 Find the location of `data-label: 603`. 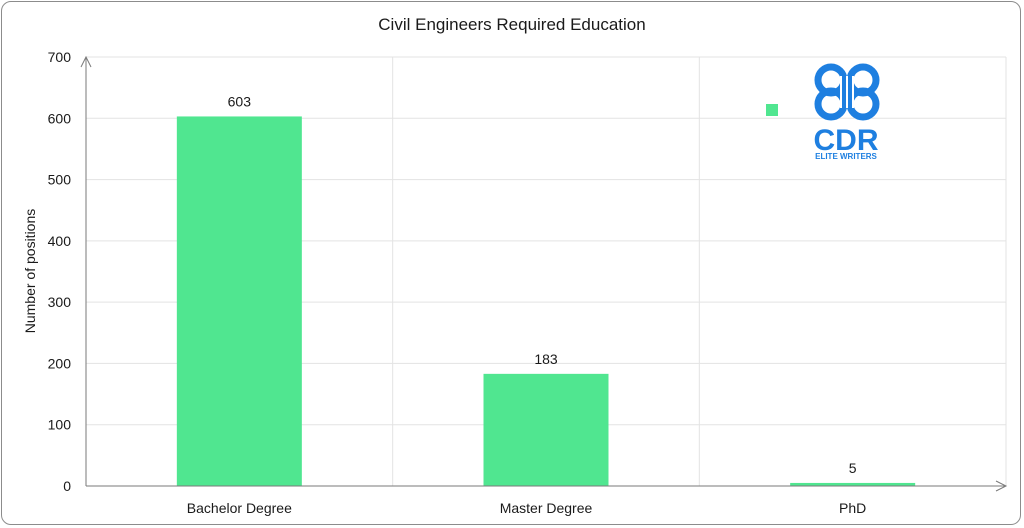

data-label: 603 is located at coordinates (240, 101).